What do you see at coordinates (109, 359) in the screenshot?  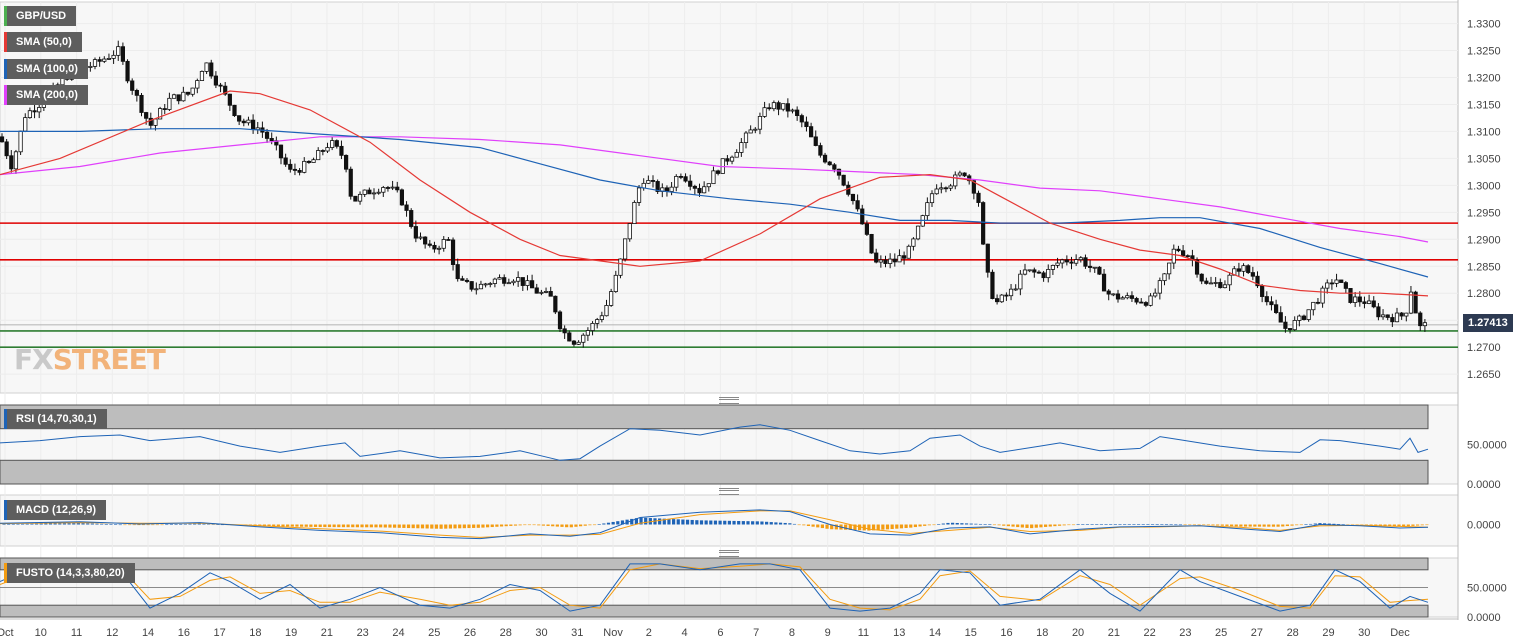 I see `brand-suffix: STREET` at bounding box center [109, 359].